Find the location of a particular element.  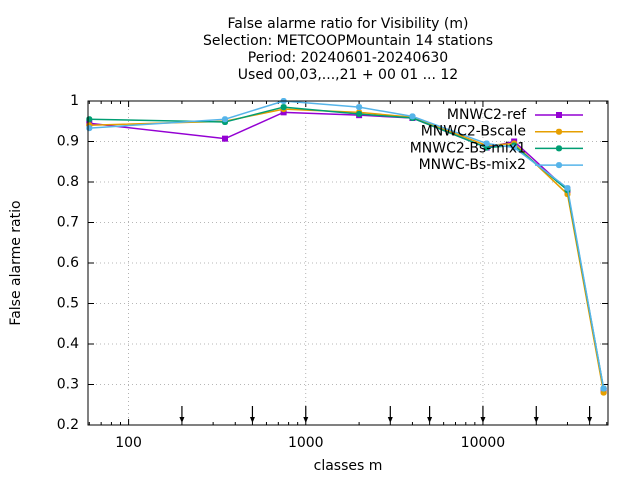

chart-title: Selection: METCOOPMountain 14 stations is located at coordinates (348, 41).